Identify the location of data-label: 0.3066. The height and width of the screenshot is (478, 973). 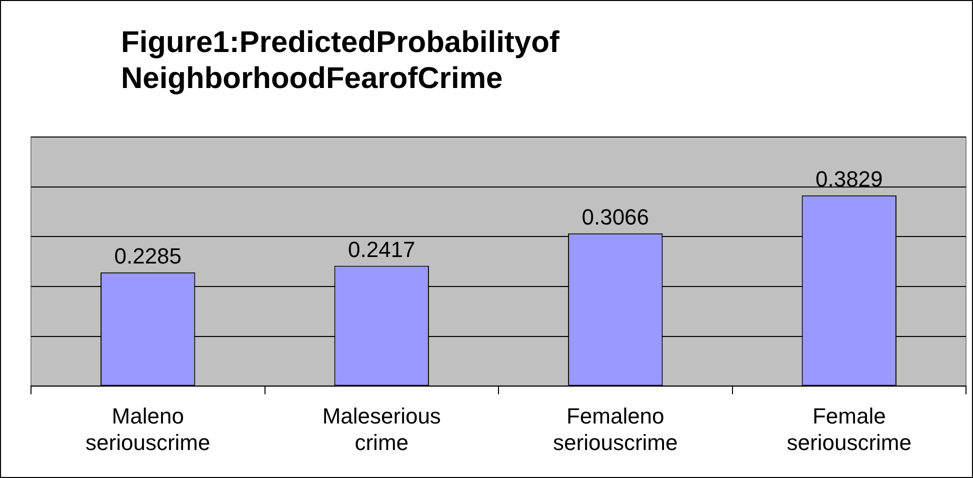
(616, 217).